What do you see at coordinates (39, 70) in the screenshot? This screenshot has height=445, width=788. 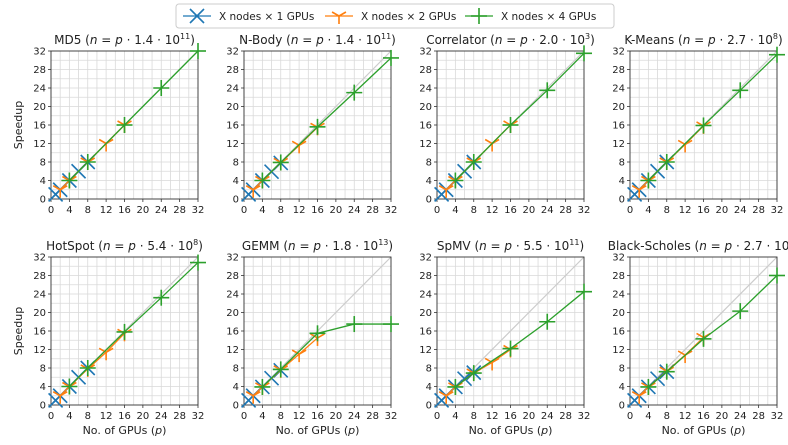 I see `y-tick-label: 28` at bounding box center [39, 70].